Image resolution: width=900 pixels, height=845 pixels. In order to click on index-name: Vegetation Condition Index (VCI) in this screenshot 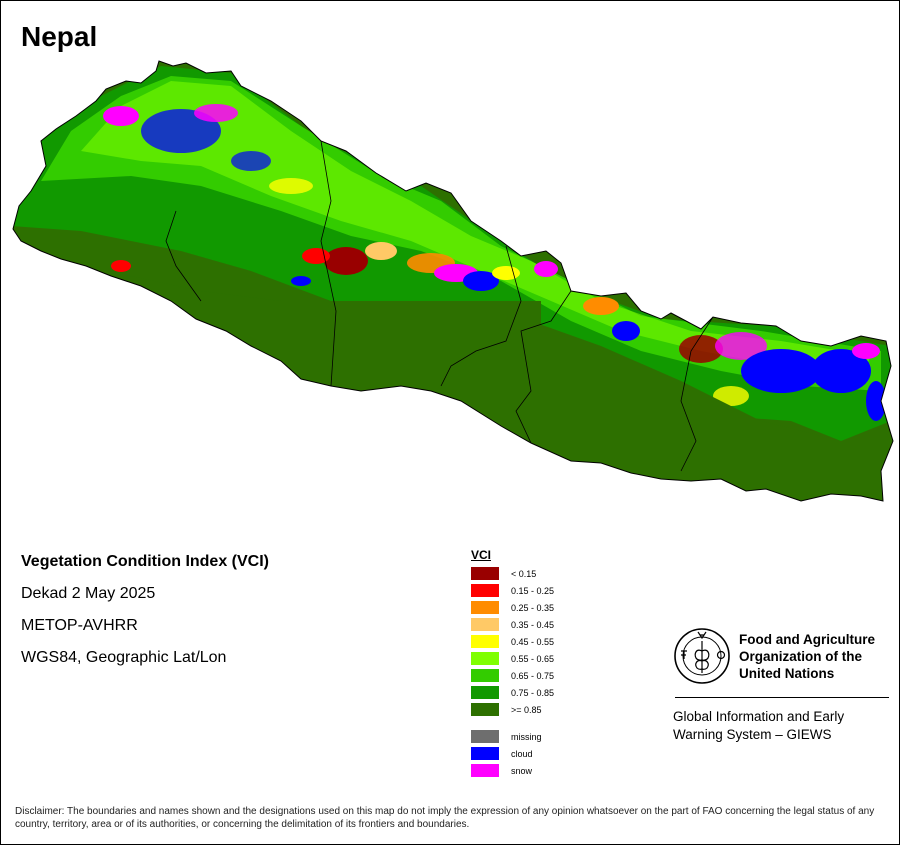, I will do `click(145, 561)`.